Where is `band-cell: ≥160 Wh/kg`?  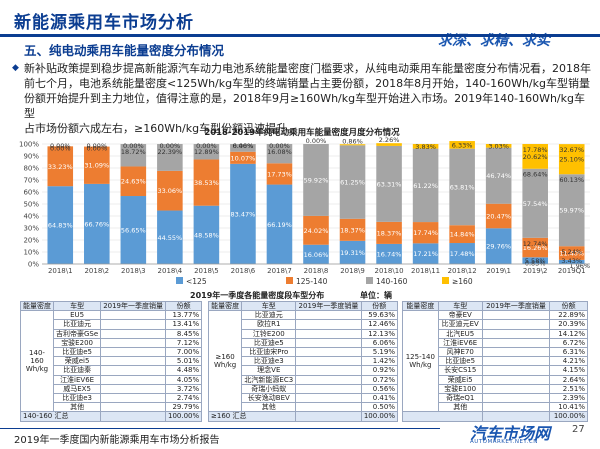
band-cell: ≥160 Wh/kg is located at coordinates (225, 361).